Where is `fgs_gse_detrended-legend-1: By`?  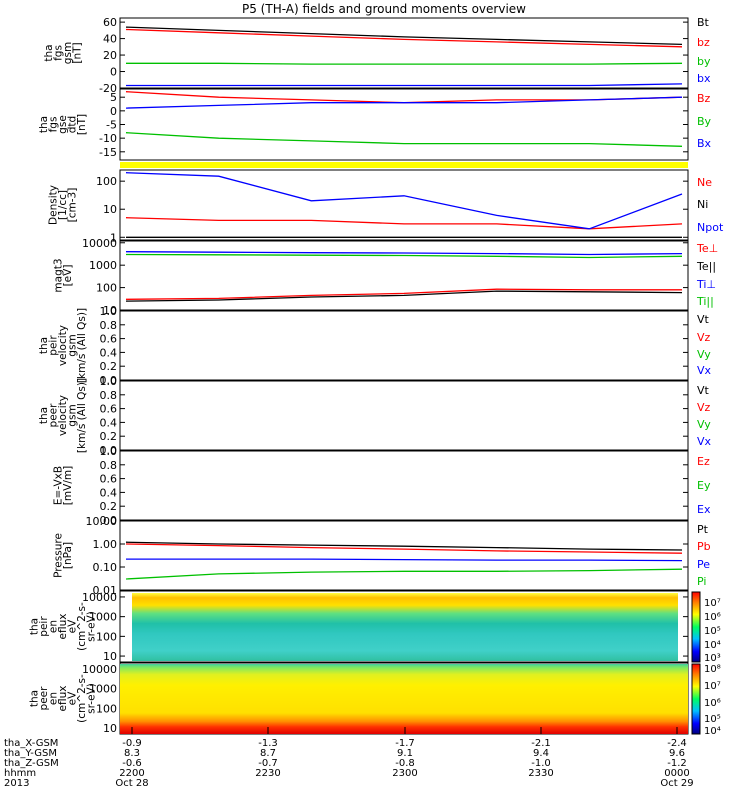
fgs_gse_detrended-legend-1: By is located at coordinates (704, 121).